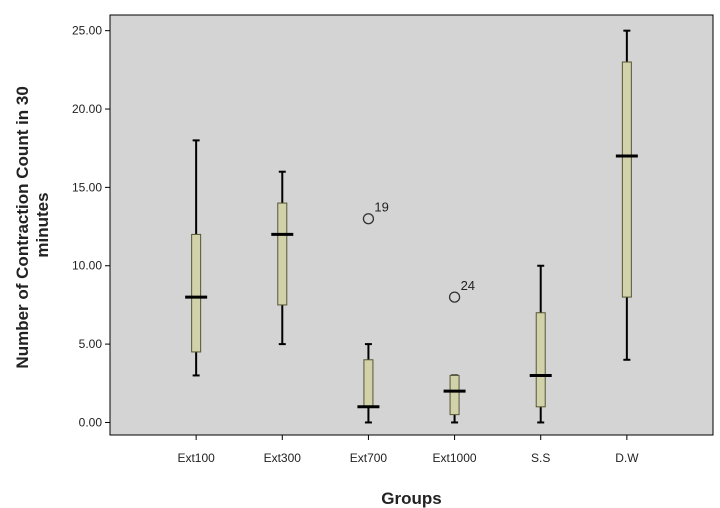  I want to click on outlier-label: 24, so click(468, 285).